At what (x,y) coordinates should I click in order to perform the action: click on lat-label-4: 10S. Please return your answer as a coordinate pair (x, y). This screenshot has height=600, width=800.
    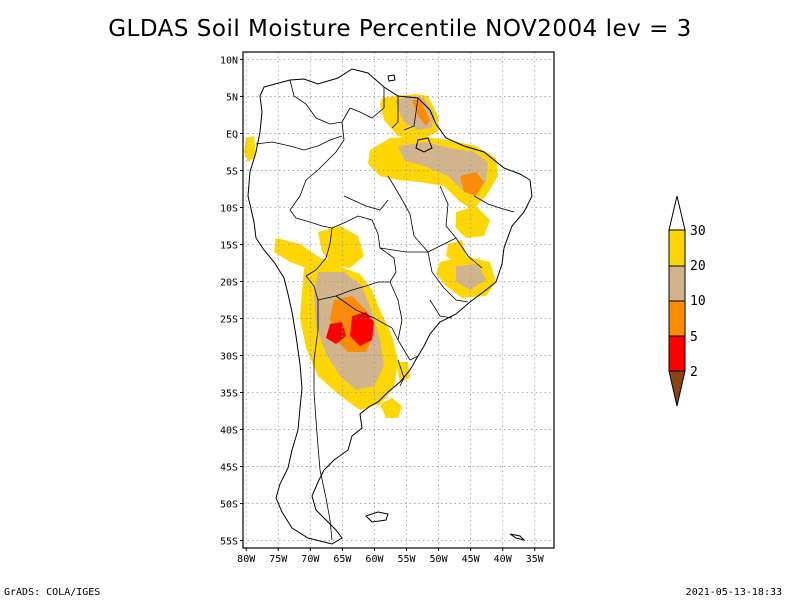
    Looking at the image, I should click on (229, 208).